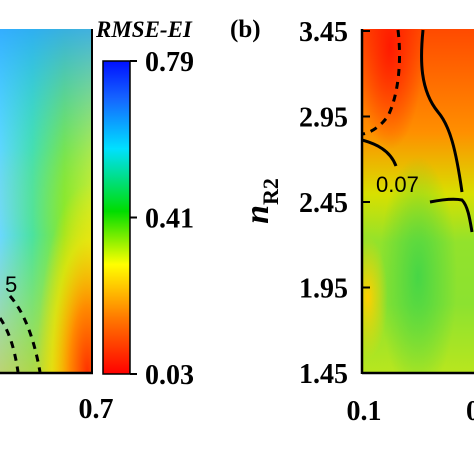 The image size is (474, 474). Describe the element at coordinates (397, 184) in the screenshot. I see `panel-b-contour-label: 0.07` at that location.